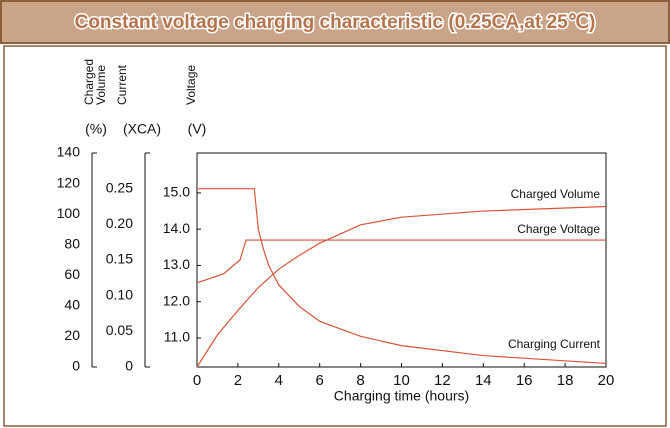  Describe the element at coordinates (95, 81) in the screenshot. I see `y-axis-label: Charged Volume` at that location.